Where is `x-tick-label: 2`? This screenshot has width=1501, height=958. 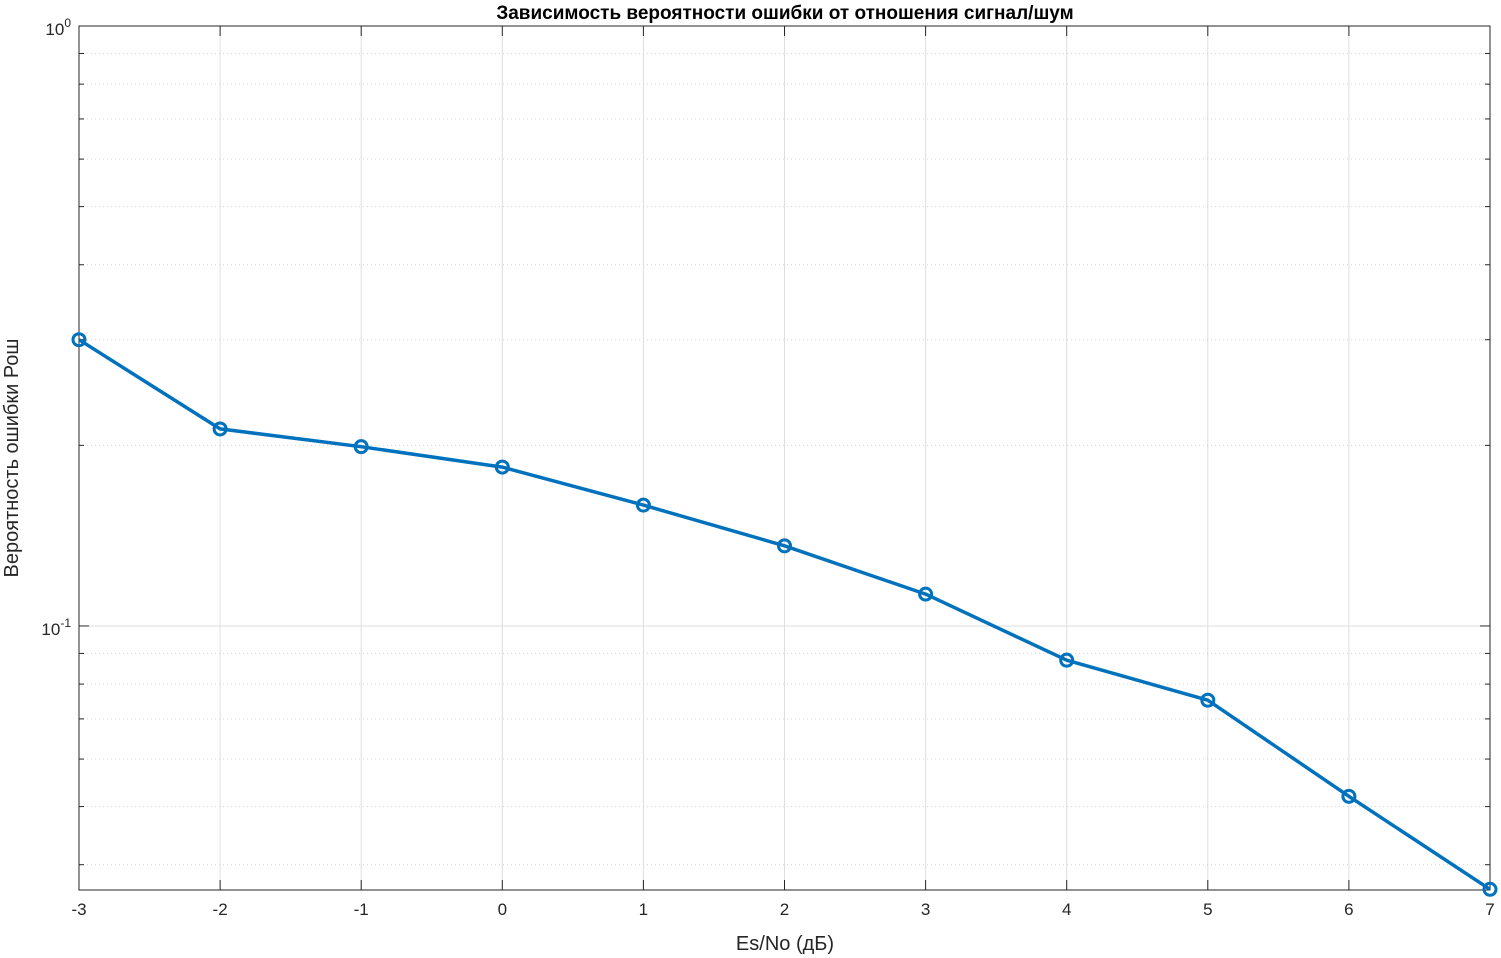
x-tick-label: 2 is located at coordinates (784, 909).